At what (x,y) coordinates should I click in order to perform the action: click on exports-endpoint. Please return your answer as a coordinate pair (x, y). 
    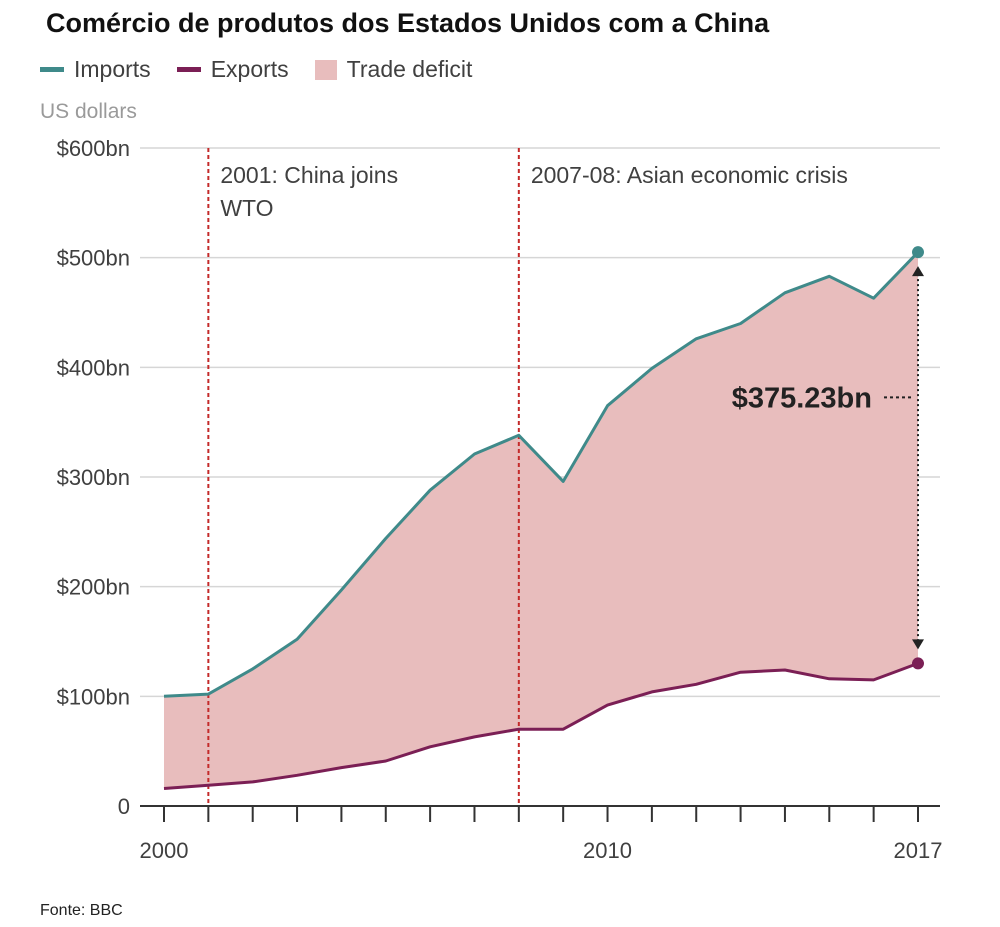
    Looking at the image, I should click on (918, 663).